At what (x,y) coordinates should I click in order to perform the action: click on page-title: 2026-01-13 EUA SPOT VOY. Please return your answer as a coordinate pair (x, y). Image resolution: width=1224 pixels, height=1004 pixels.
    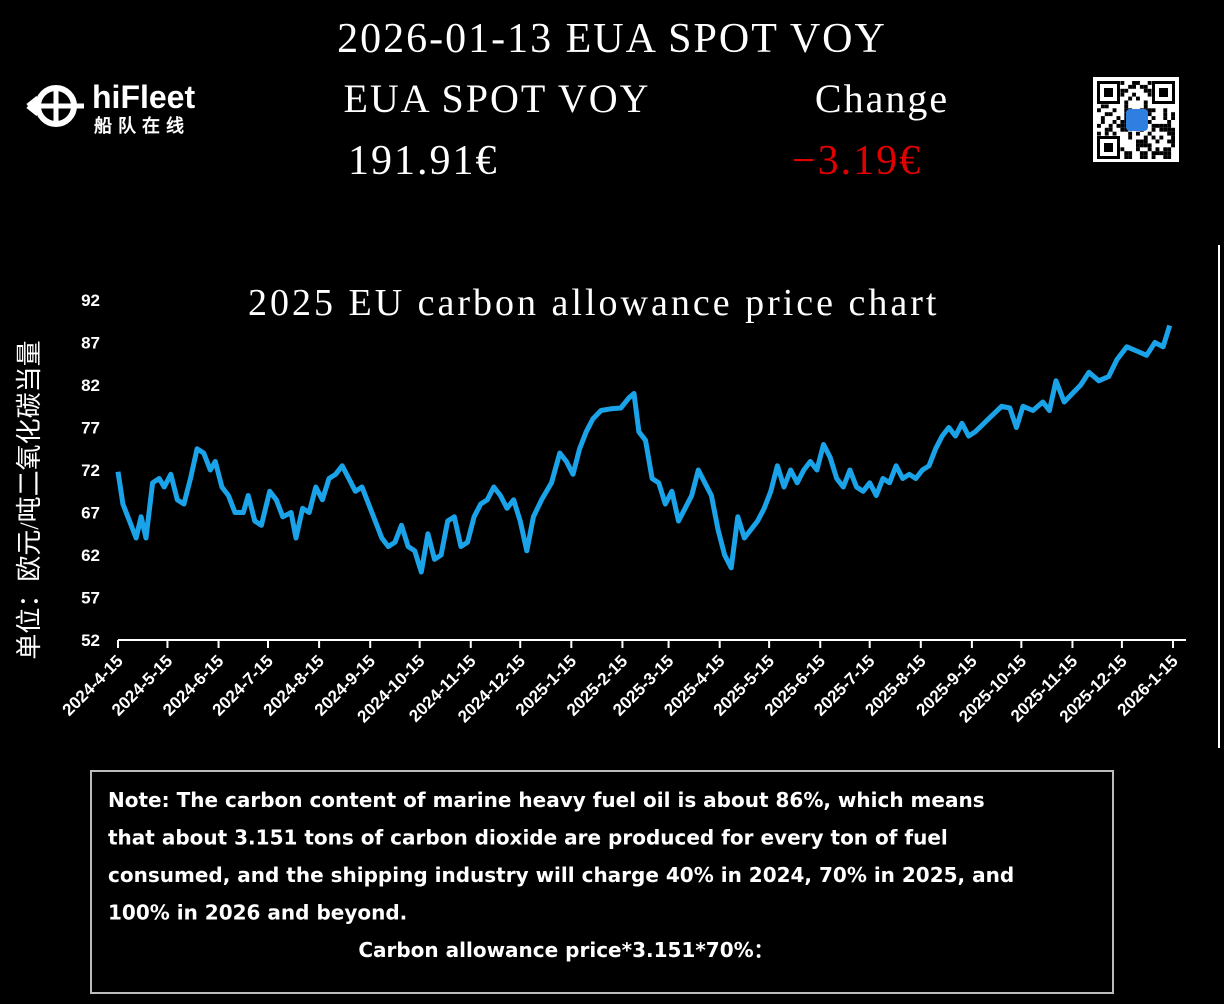
    Looking at the image, I should click on (612, 39).